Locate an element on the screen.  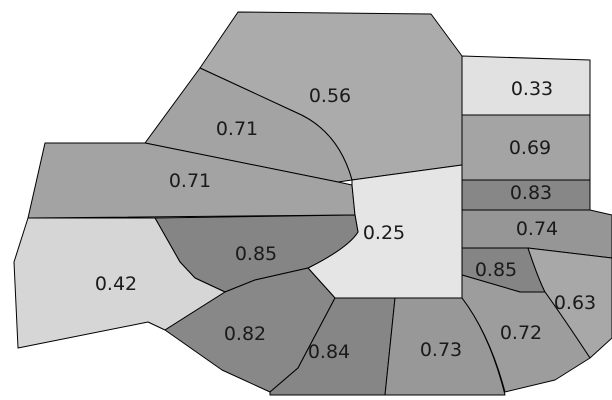
region-label-west: 0.42 is located at coordinates (116, 284).